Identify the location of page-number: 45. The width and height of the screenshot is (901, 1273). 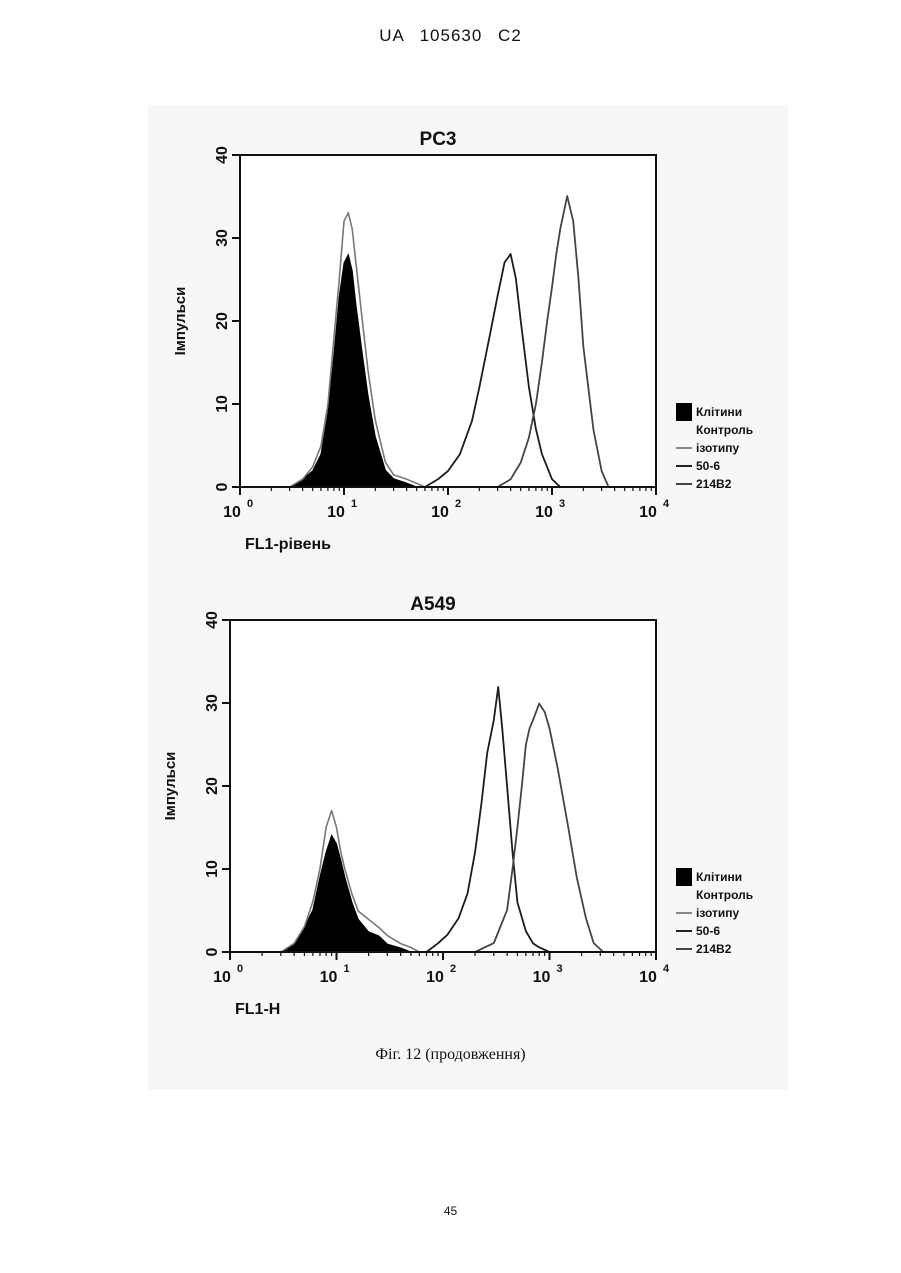
(450, 1211).